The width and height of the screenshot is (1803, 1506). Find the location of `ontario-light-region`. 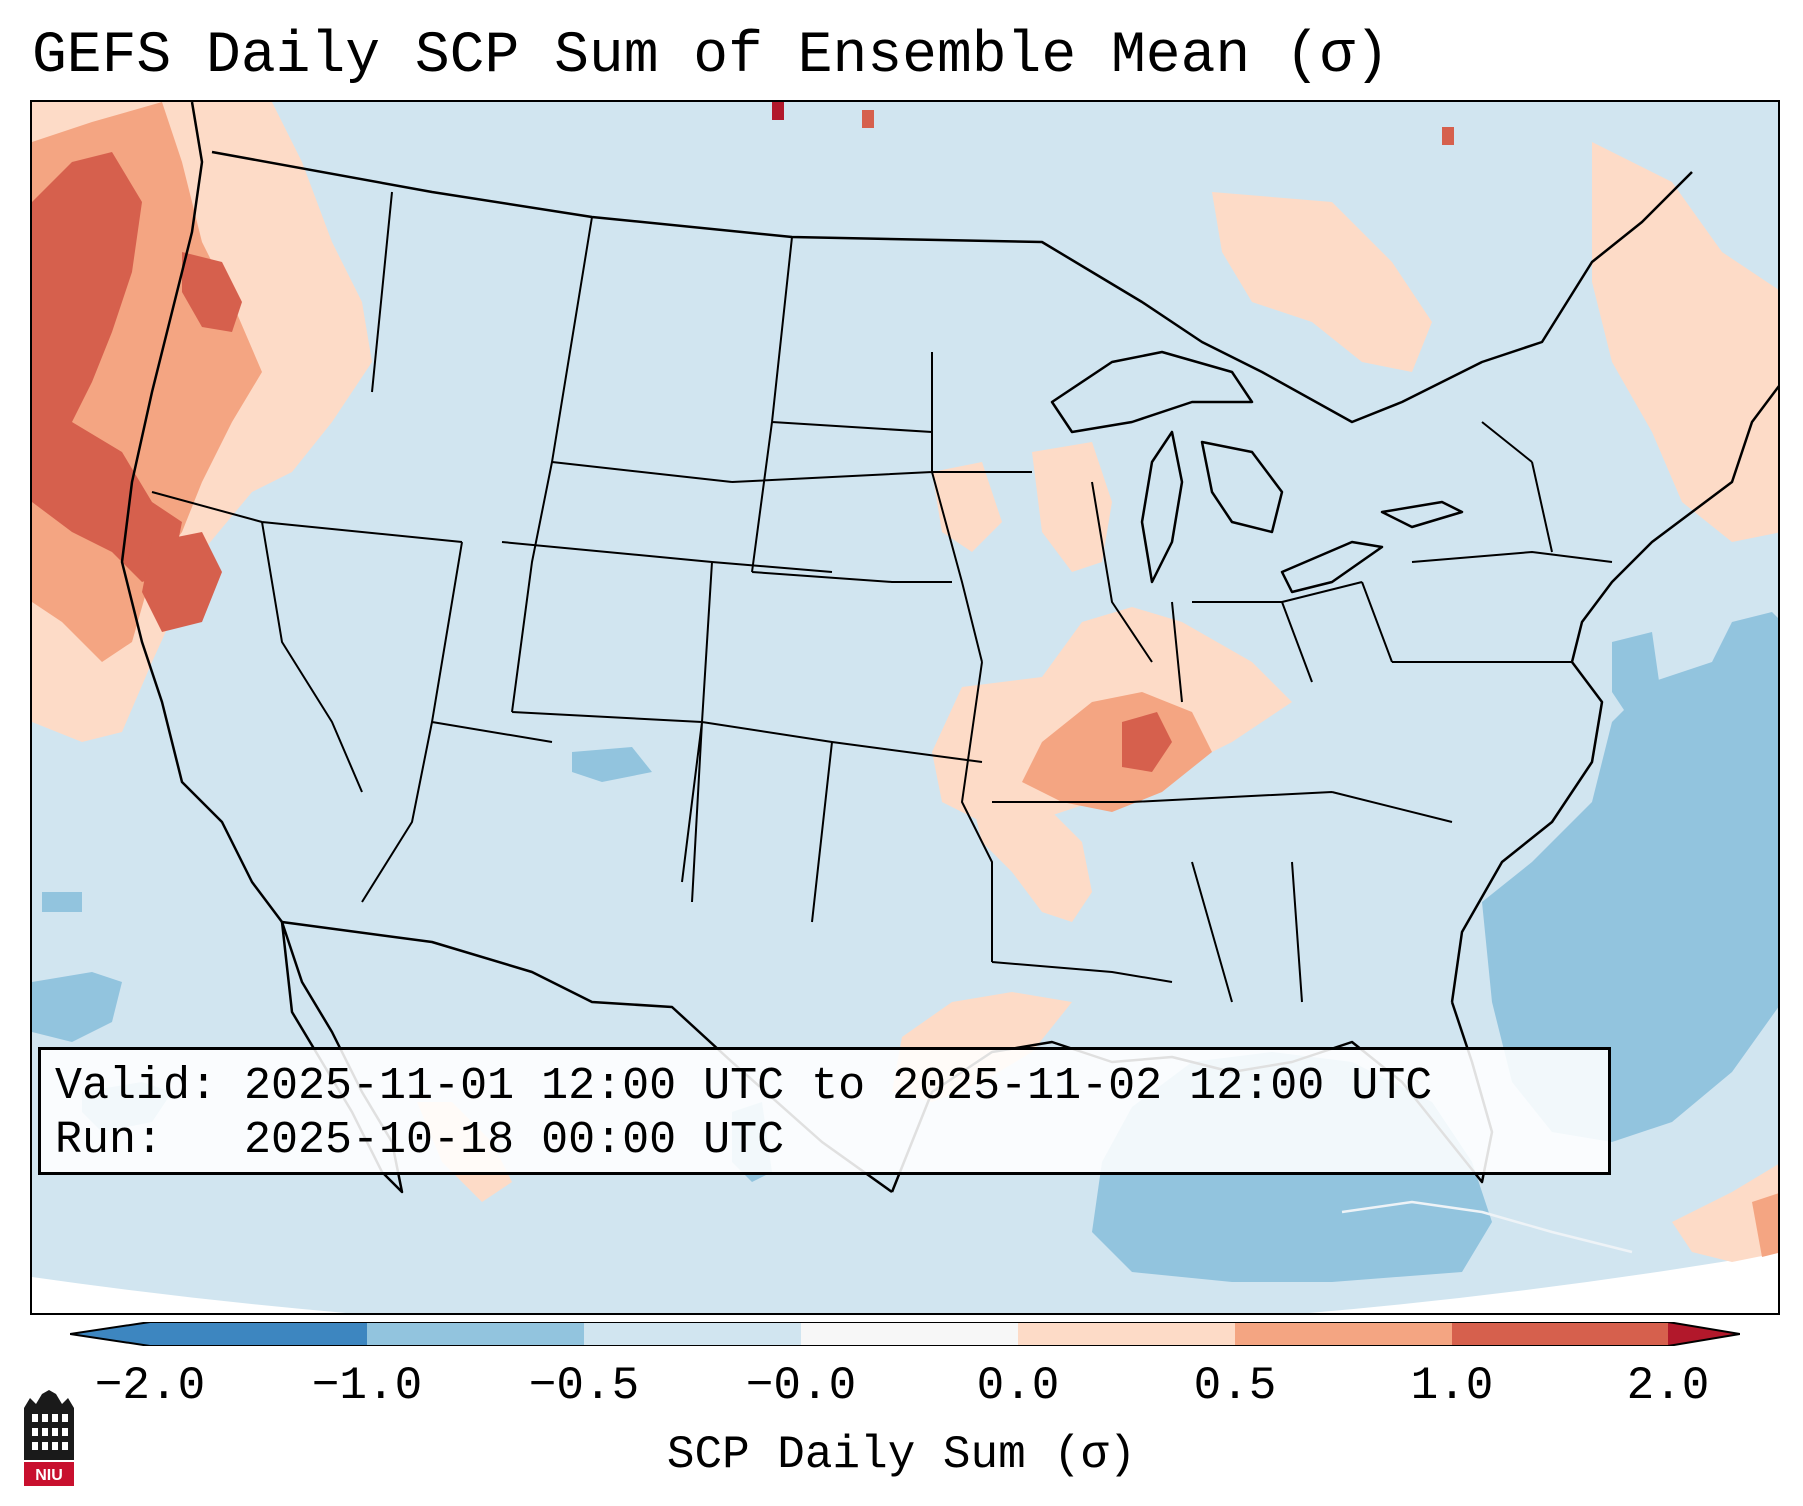

ontario-light-region is located at coordinates (1322, 282).